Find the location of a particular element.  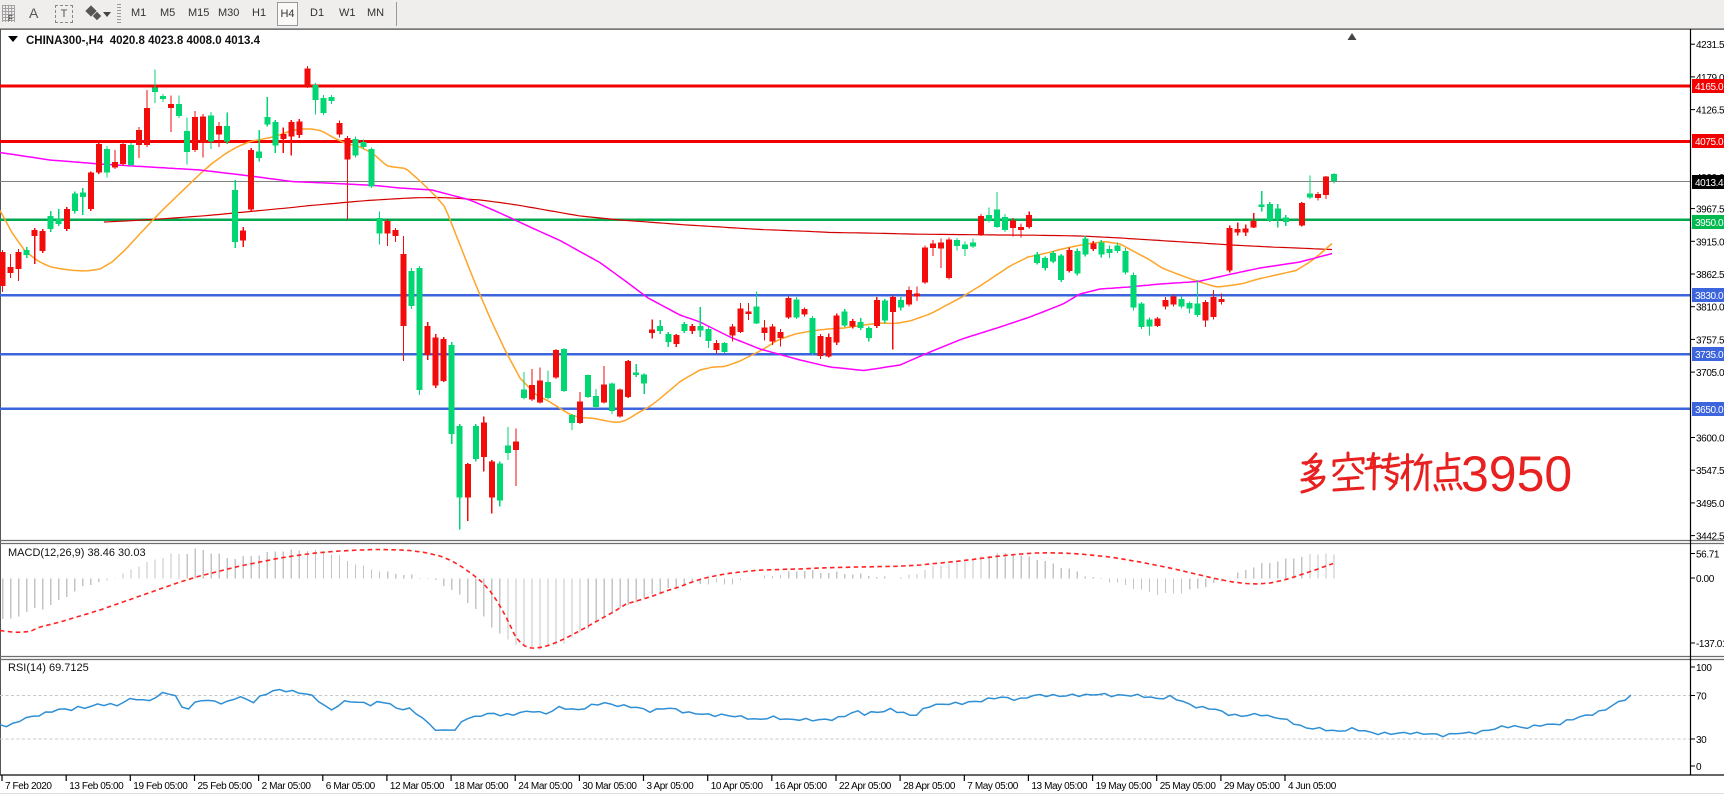

svg-text: 6 Mar 05:00 is located at coordinates (351, 786).